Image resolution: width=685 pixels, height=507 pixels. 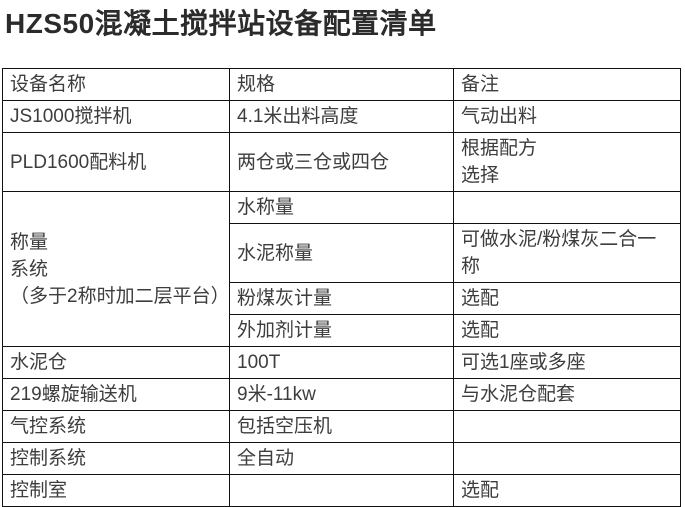 I want to click on table-cell: 可选1座或多座, so click(x=567, y=362).